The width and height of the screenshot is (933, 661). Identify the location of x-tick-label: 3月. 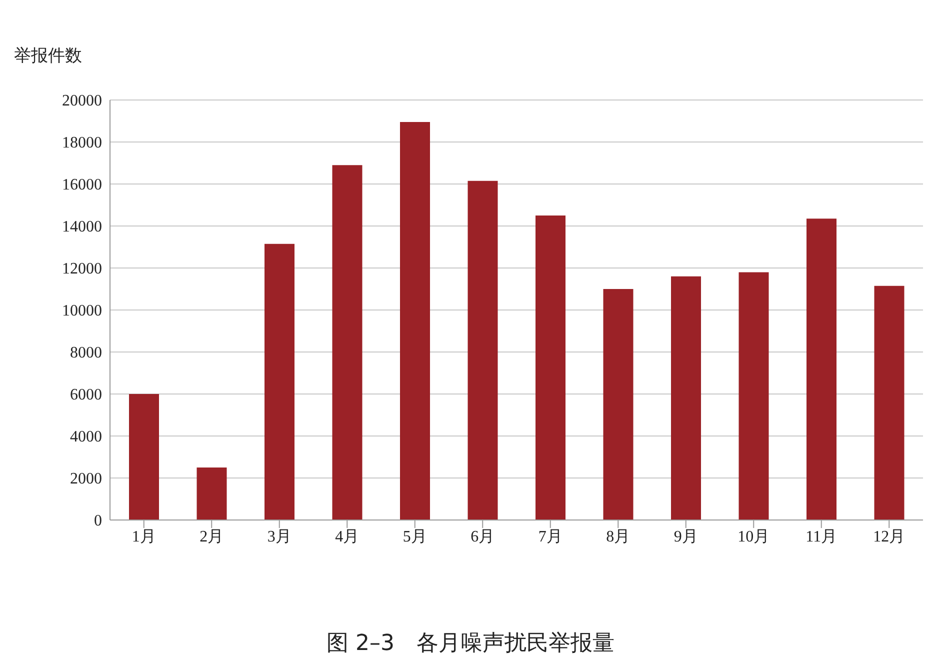
(279, 537).